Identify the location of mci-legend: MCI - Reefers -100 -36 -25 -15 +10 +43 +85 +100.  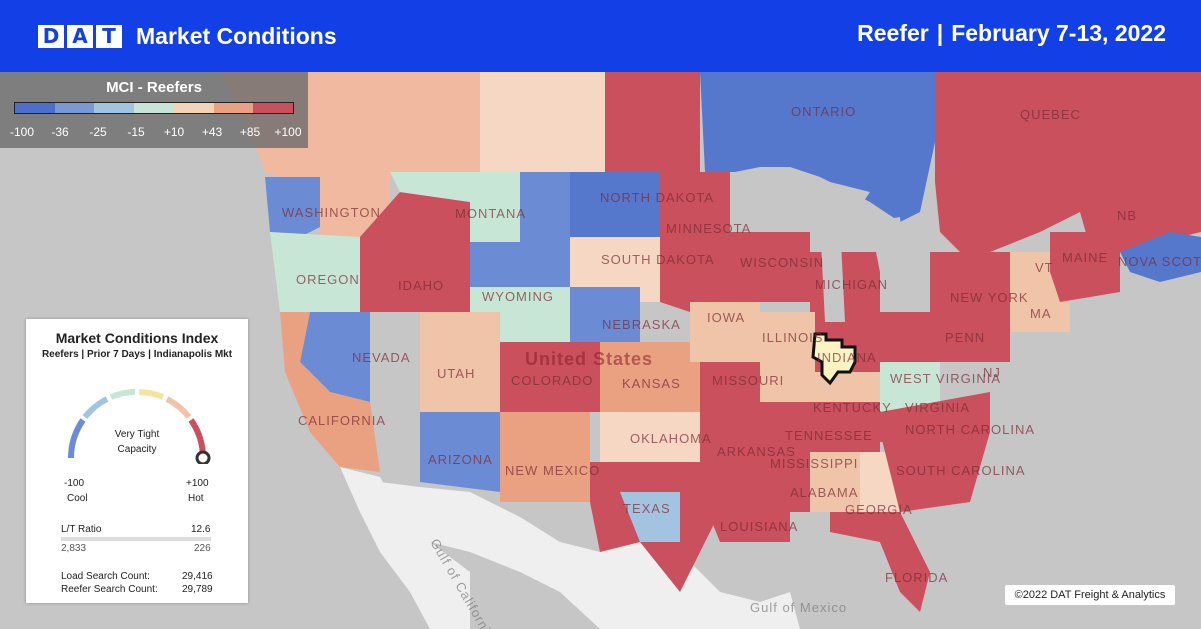
(154, 110).